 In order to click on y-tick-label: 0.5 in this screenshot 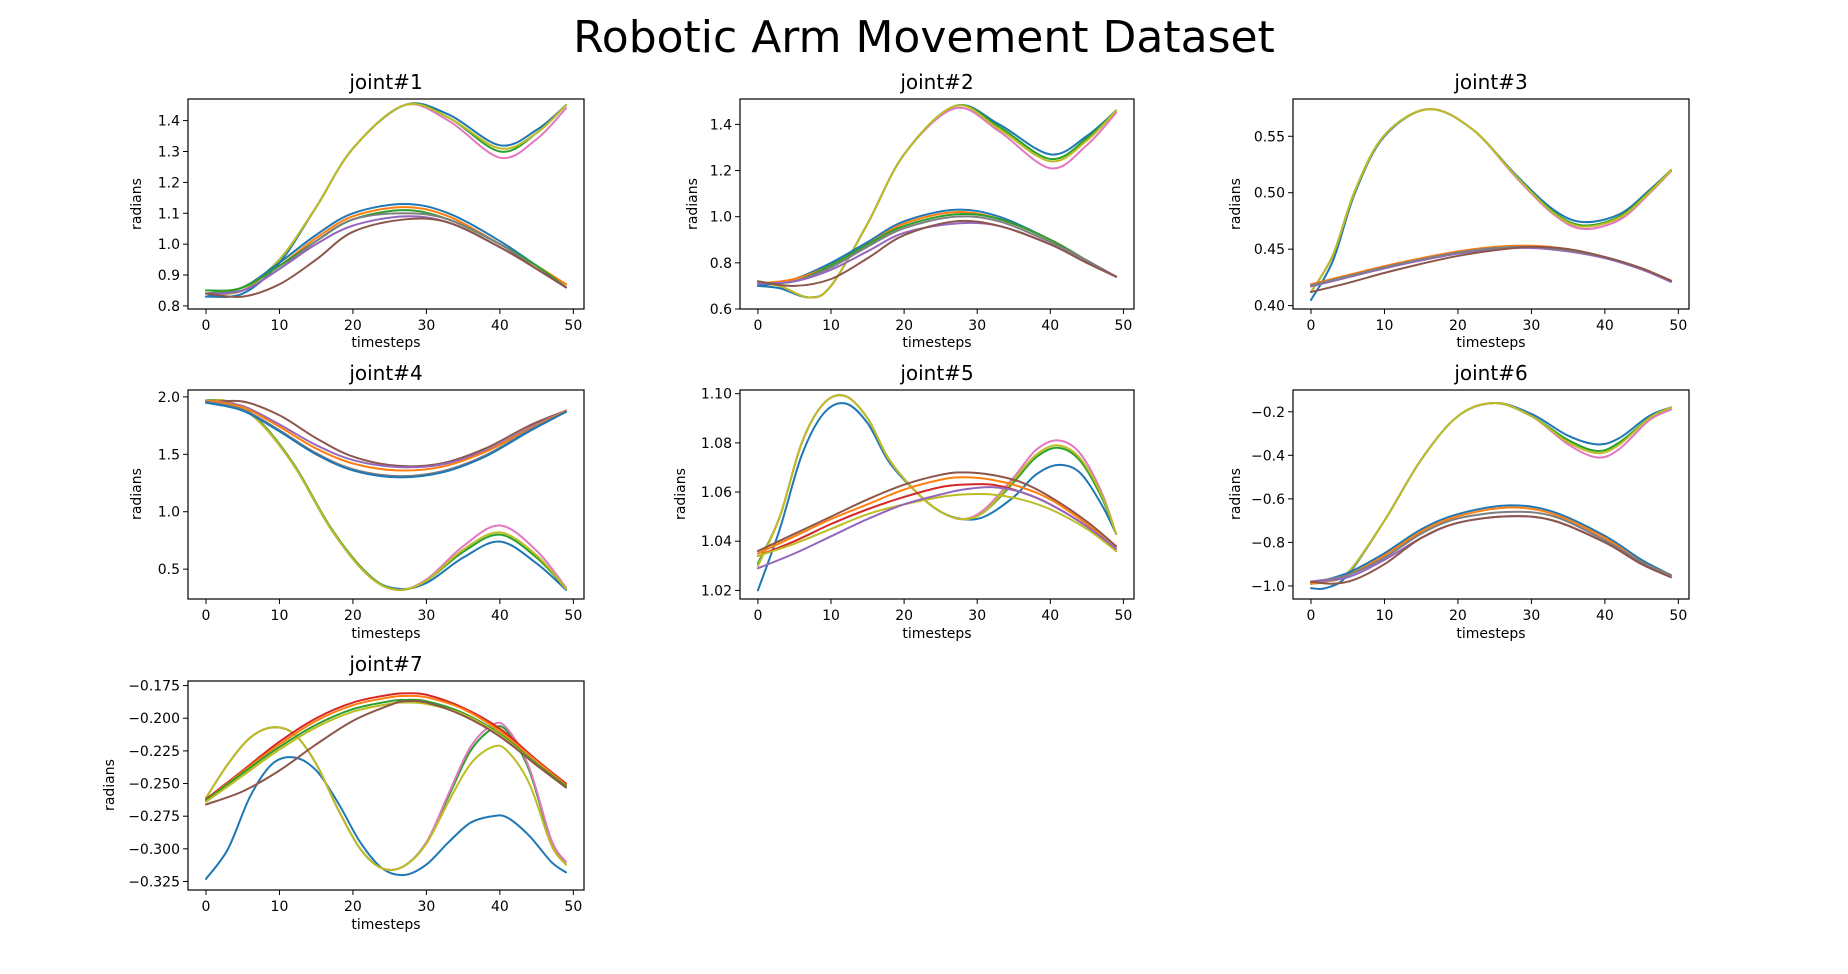, I will do `click(169, 570)`.